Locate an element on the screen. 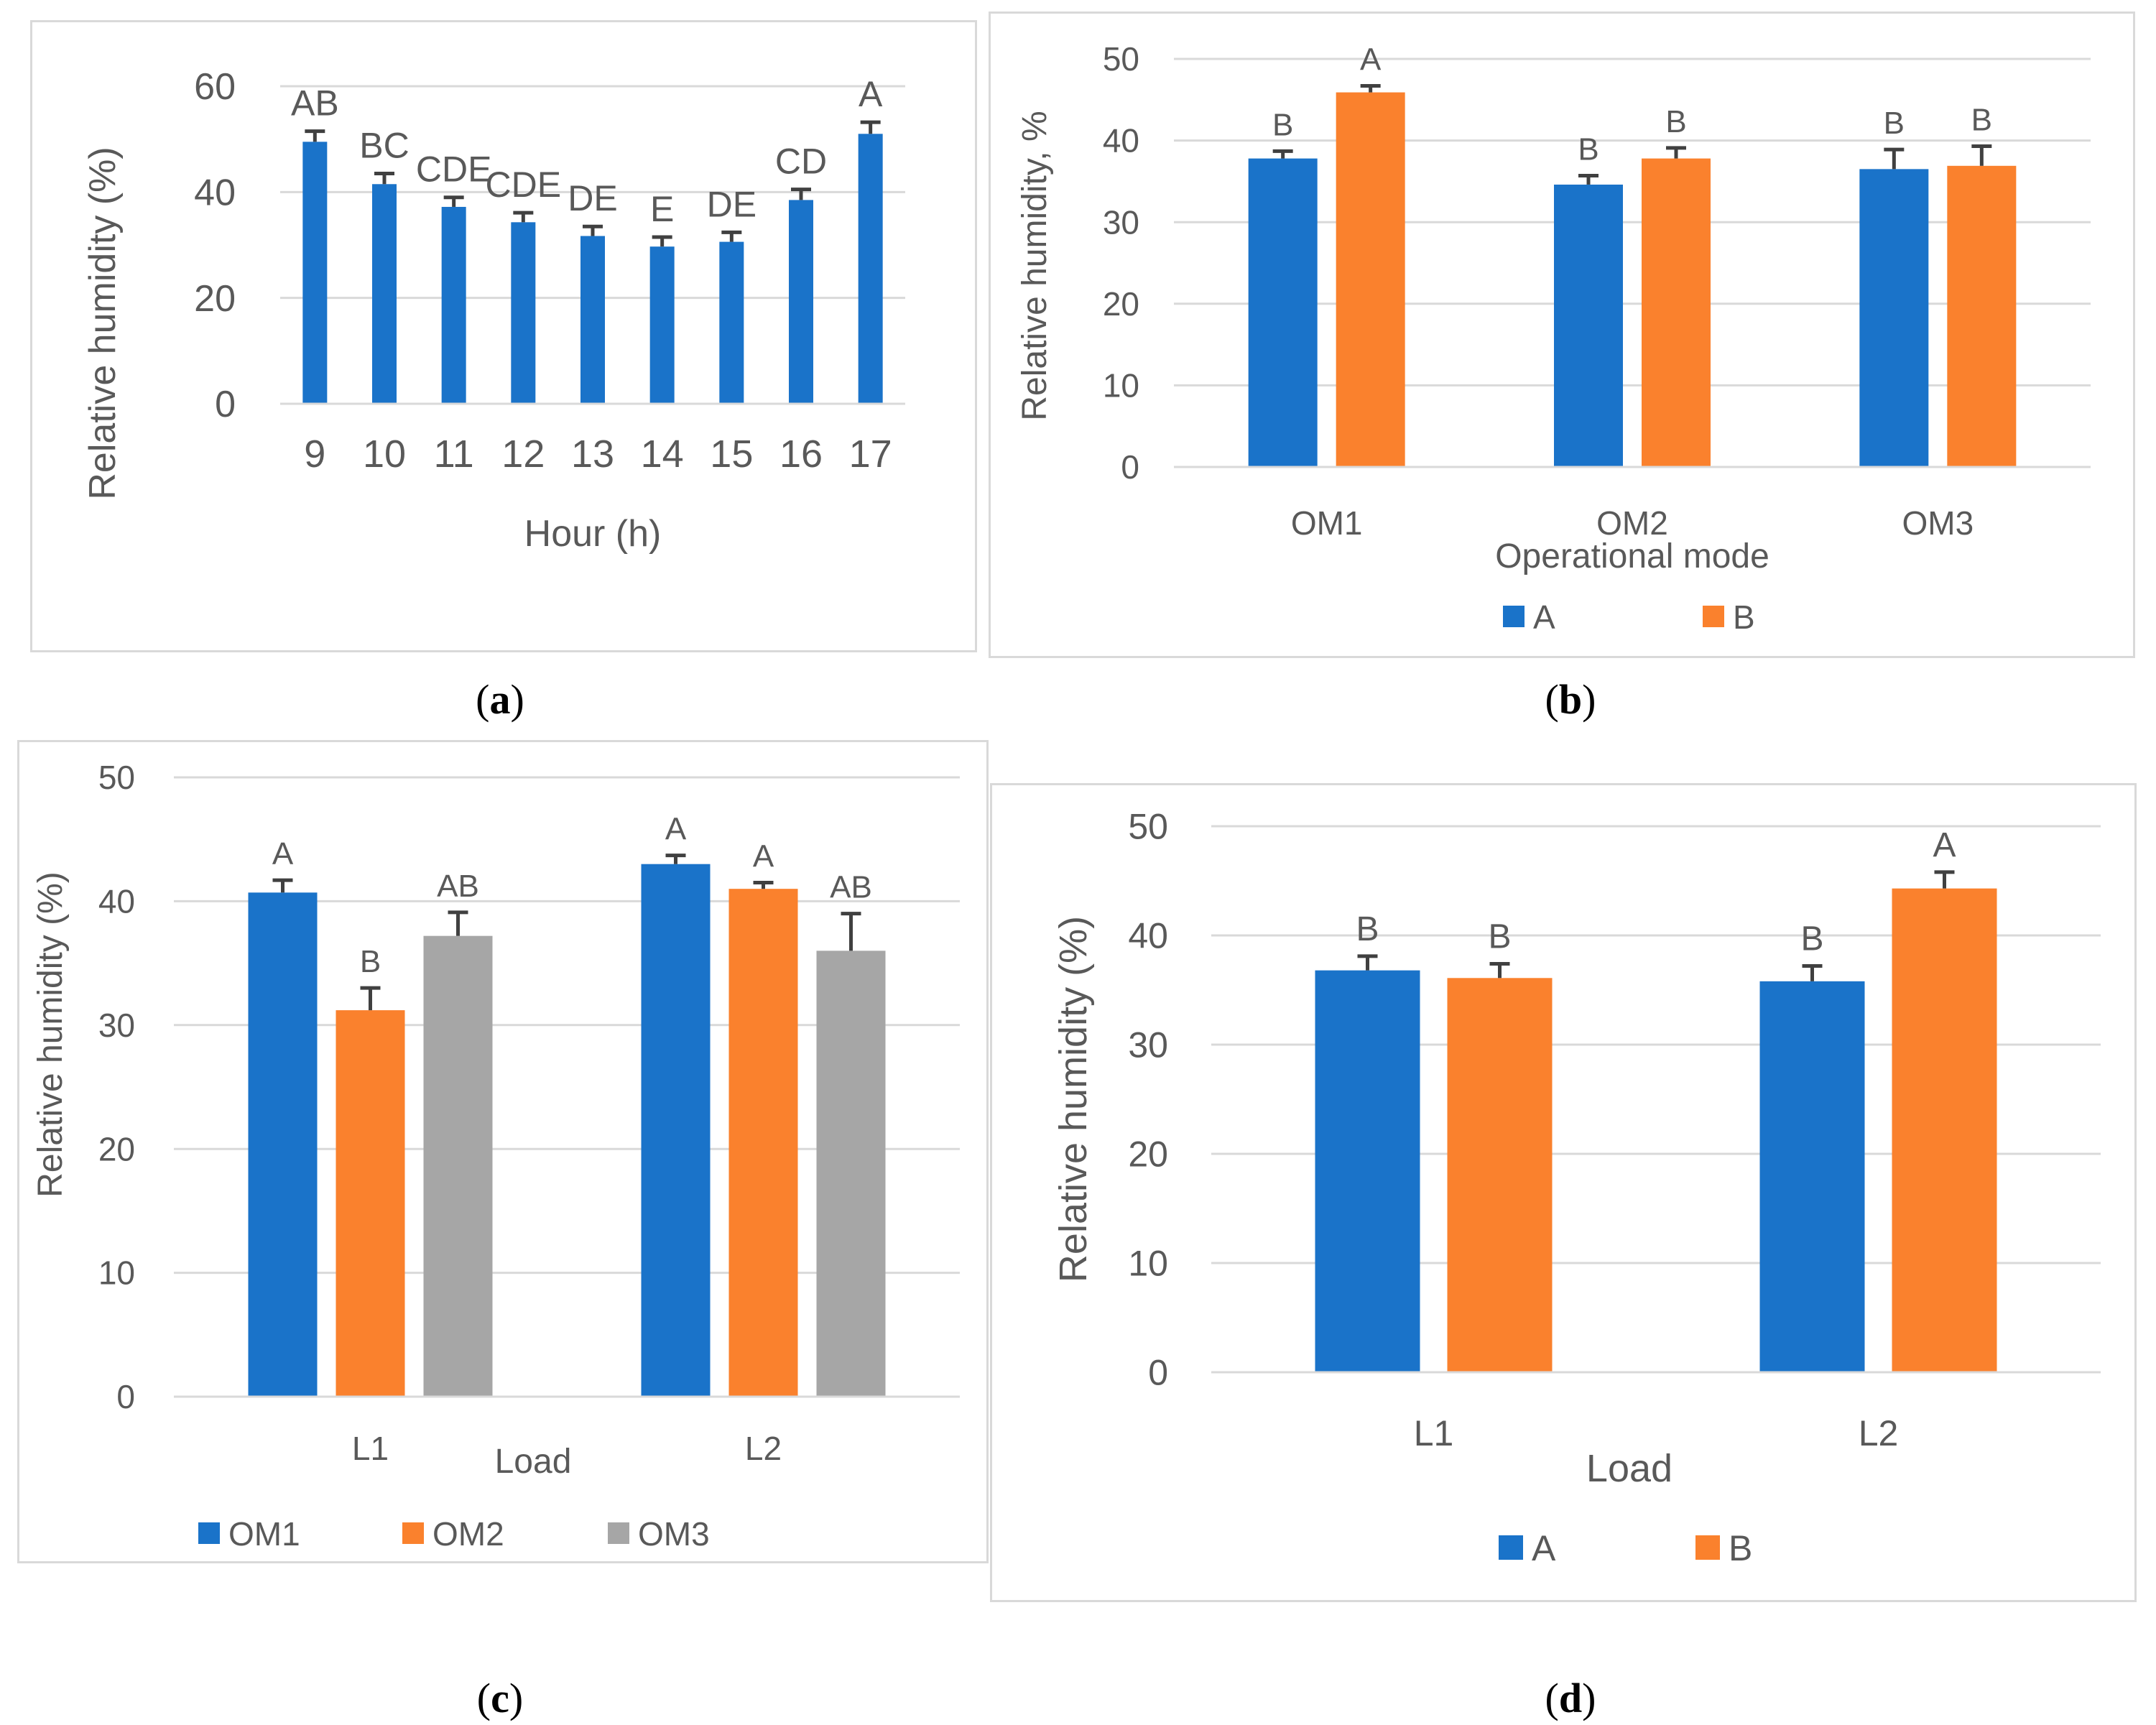  panel-c-x-tick-label: L1 is located at coordinates (370, 1448).